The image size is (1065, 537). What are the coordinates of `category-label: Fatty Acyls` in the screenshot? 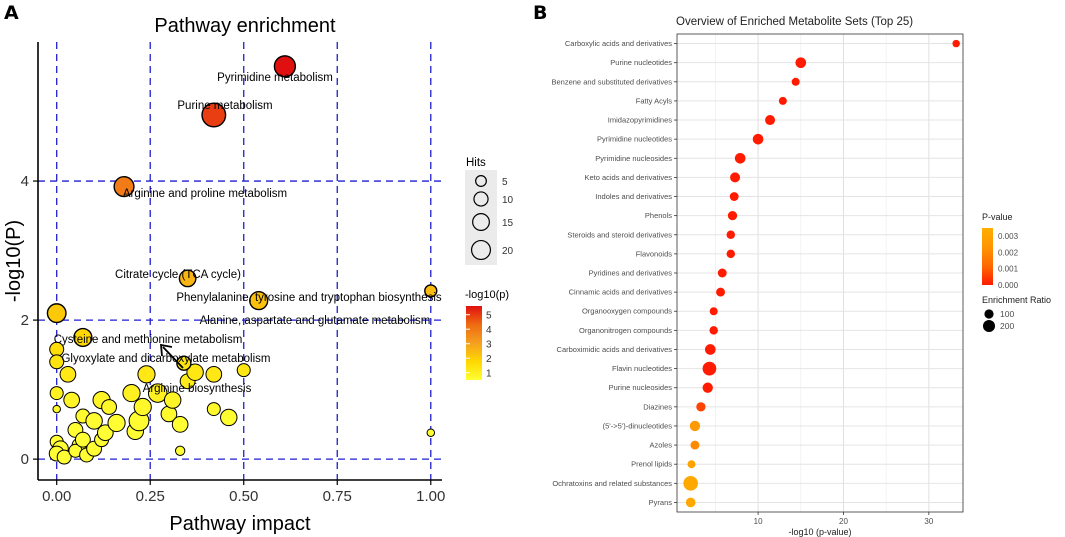 It's located at (654, 100).